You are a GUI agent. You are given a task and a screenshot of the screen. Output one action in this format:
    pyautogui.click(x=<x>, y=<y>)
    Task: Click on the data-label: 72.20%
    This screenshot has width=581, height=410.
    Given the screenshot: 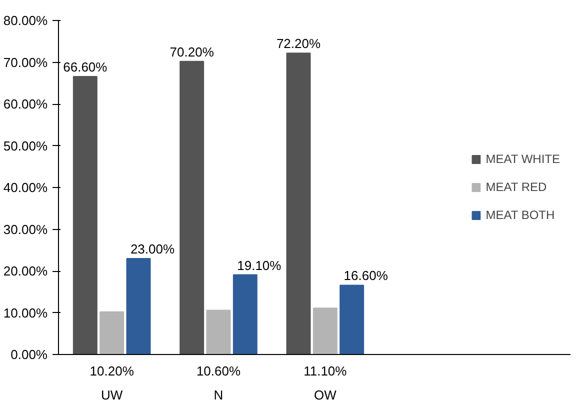 What is the action you would take?
    pyautogui.click(x=298, y=44)
    